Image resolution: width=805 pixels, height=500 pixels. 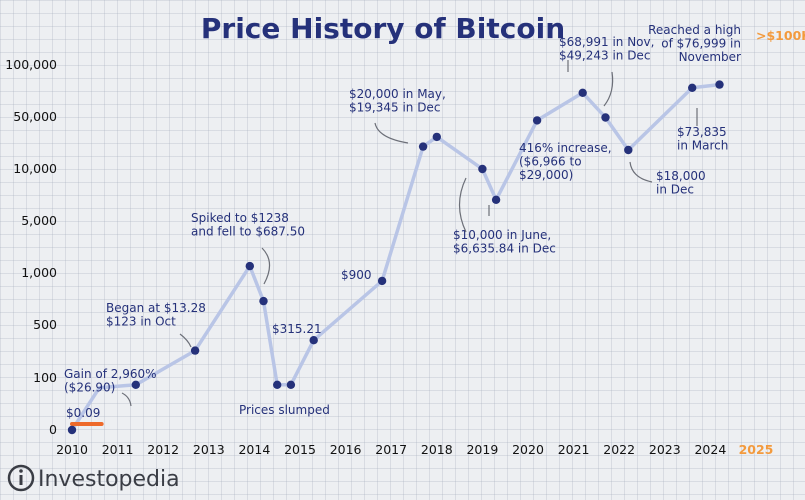 I want to click on annotation-label: $68,991 in Nov, $49,243 in Dec, so click(x=606, y=49).